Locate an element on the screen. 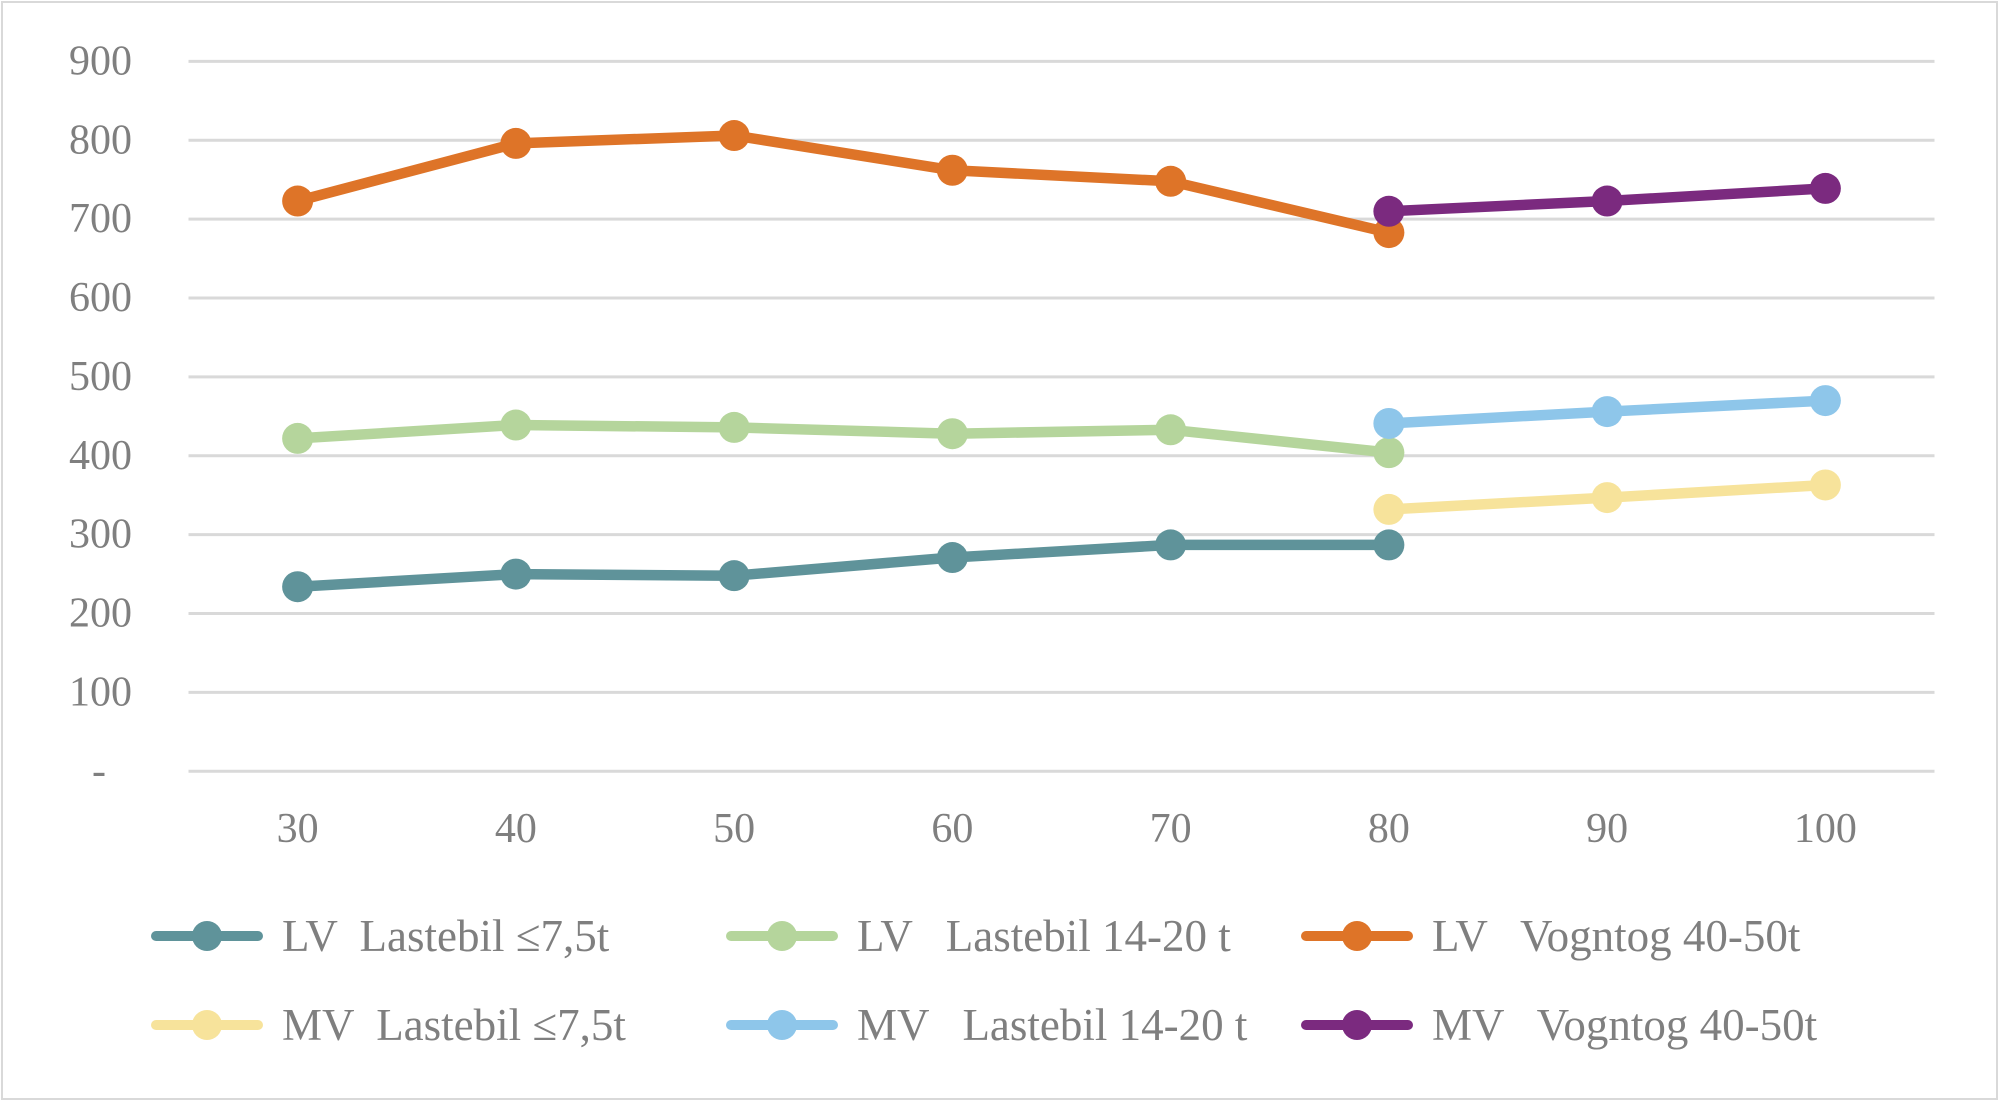 This screenshot has width=2000, height=1113. series-1-line is located at coordinates (843, 438).